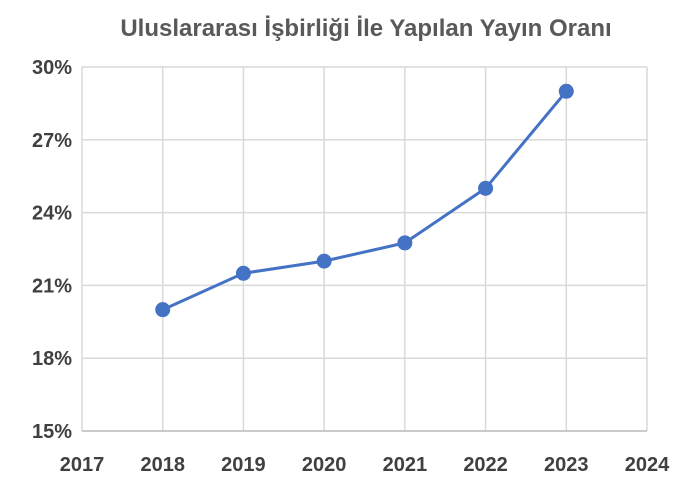 This screenshot has height=498, width=695. I want to click on x-tick-label: 2023, so click(566, 465).